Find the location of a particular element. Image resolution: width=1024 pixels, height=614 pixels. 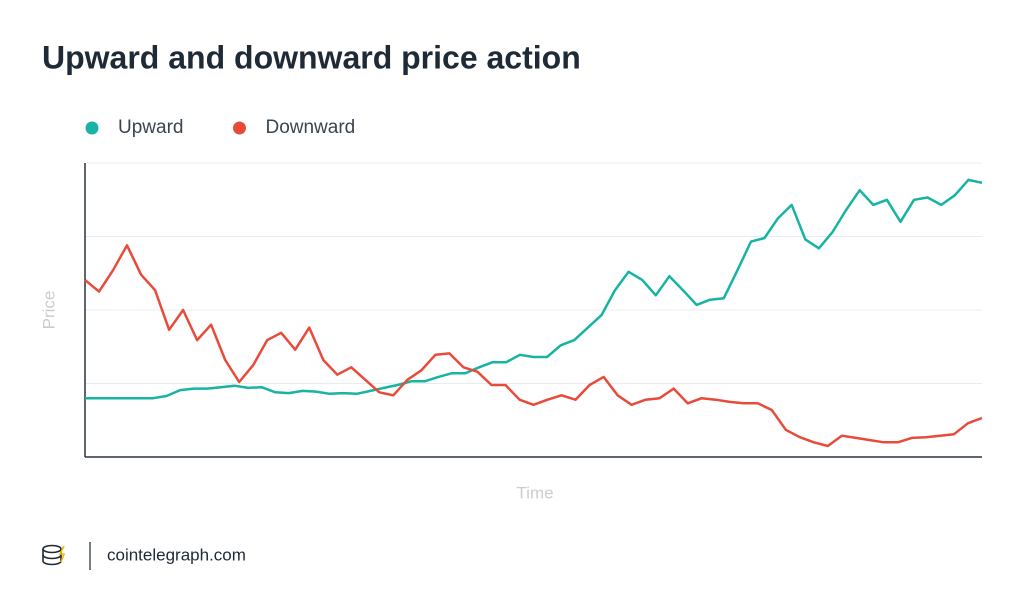

x-axis-label: Time is located at coordinates (534, 492).